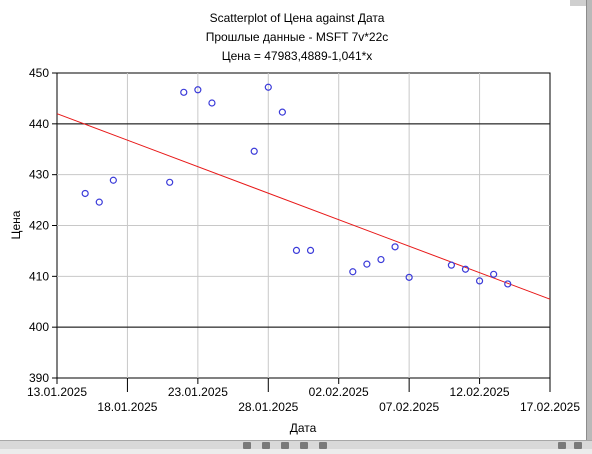 The image size is (592, 454). I want to click on x-tick-label: 17.02.2025, so click(550, 407).